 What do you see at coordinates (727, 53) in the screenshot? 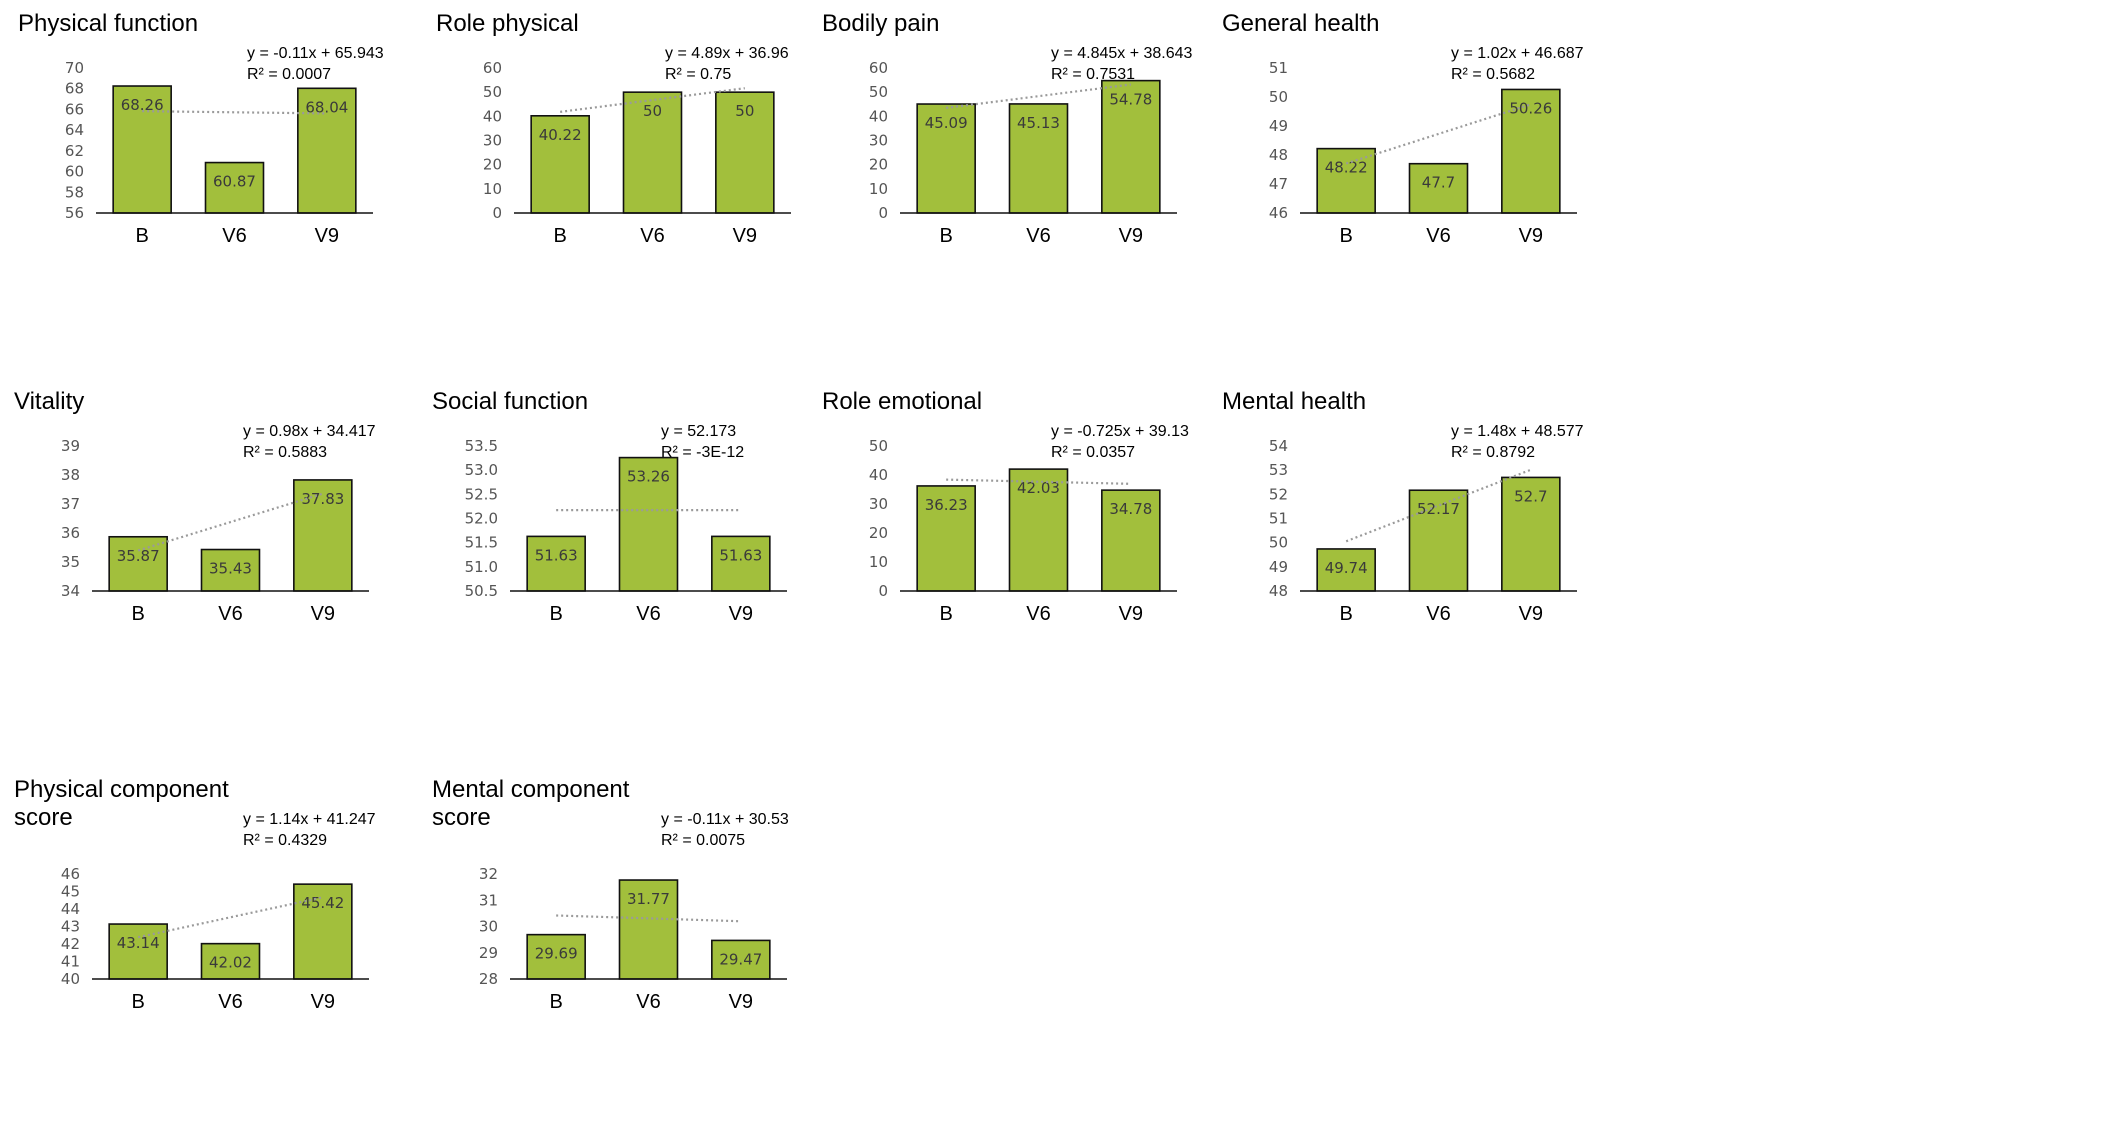
I see `trendline-equation: y = 4.89x + 36.96` at bounding box center [727, 53].